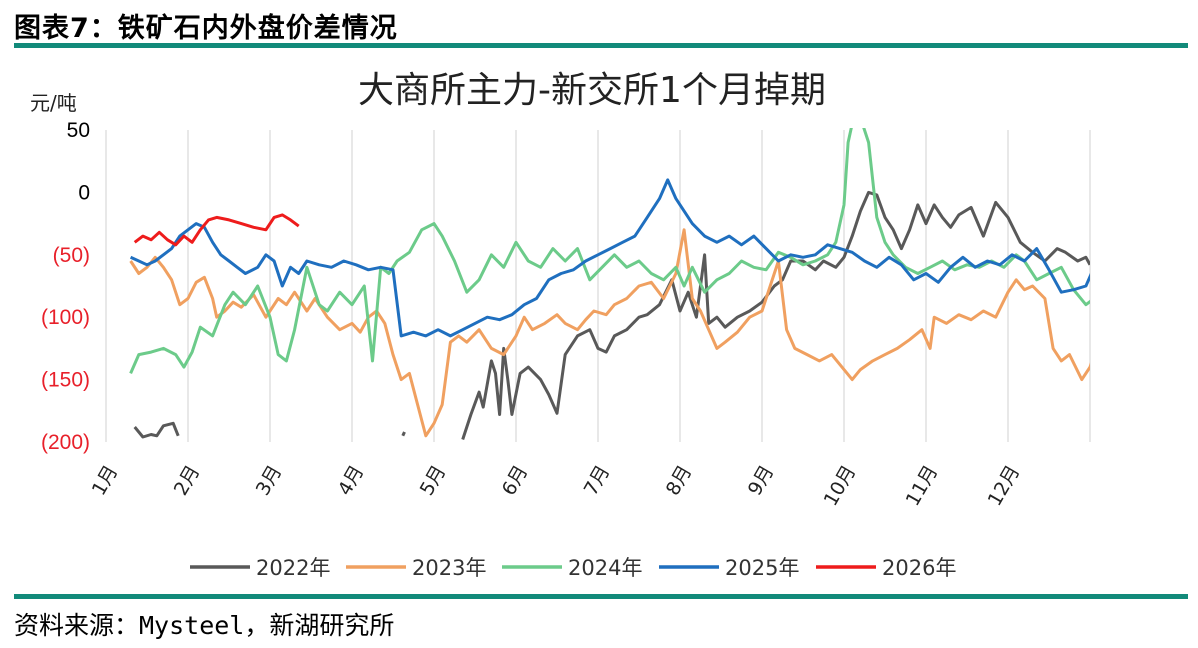 This screenshot has width=1198, height=648. Describe the element at coordinates (449, 568) in the screenshot. I see `legend-label: 2023年` at that location.